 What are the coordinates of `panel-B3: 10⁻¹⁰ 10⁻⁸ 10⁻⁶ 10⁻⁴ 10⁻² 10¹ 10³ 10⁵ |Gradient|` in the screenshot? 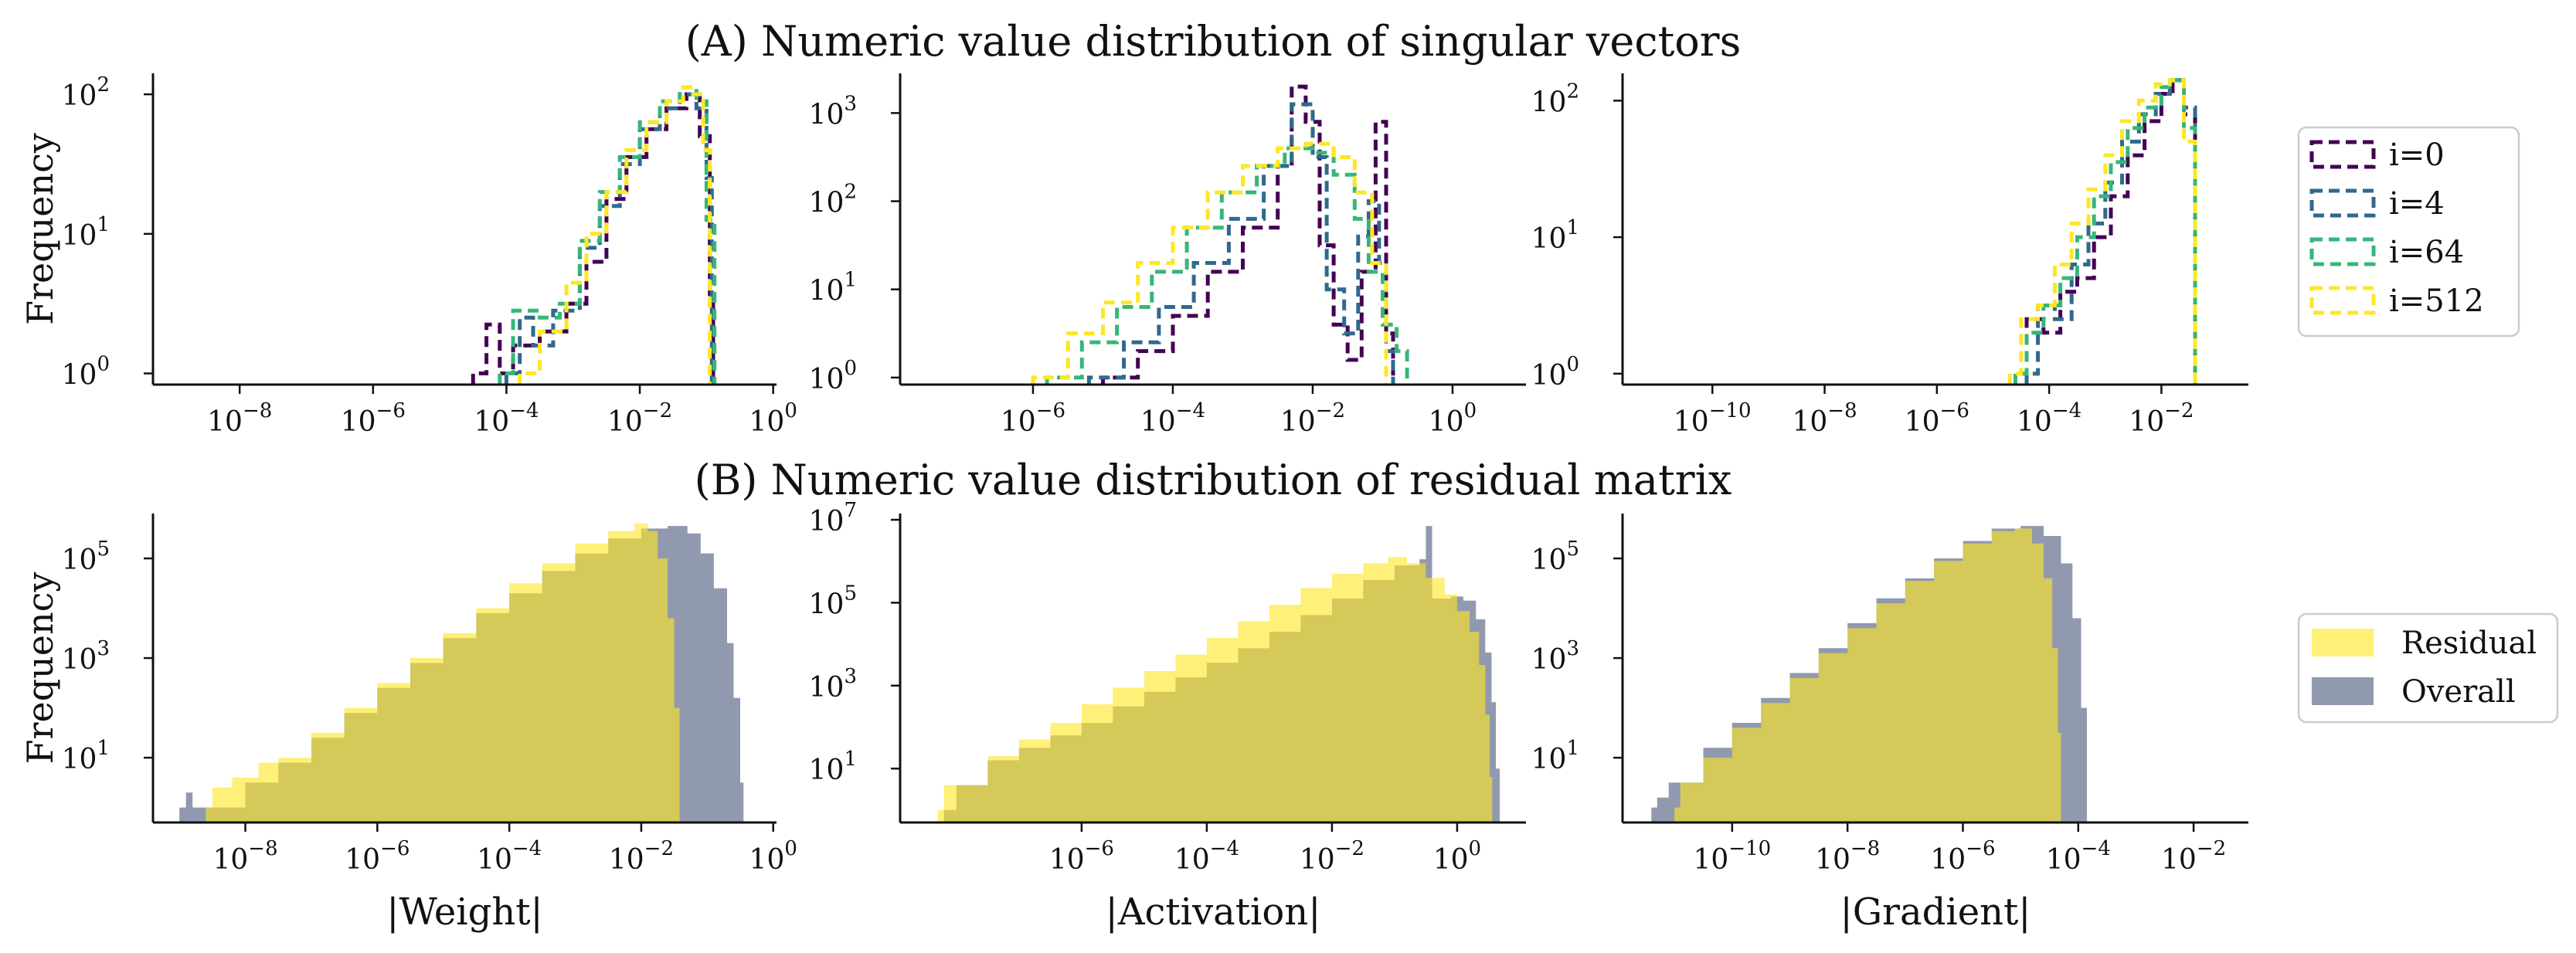 It's located at (1889, 724).